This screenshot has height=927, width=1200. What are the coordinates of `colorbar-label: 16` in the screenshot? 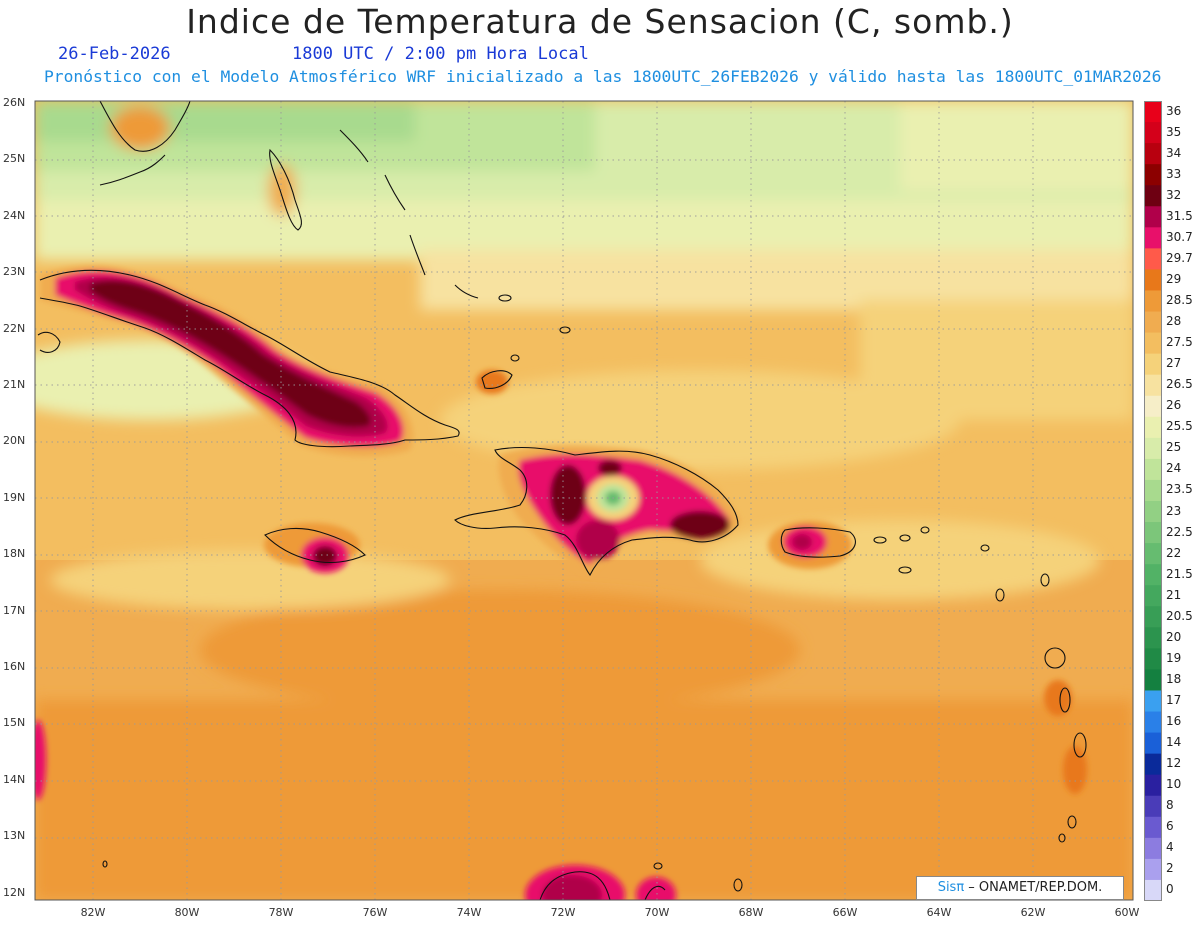 It's located at (1174, 721).